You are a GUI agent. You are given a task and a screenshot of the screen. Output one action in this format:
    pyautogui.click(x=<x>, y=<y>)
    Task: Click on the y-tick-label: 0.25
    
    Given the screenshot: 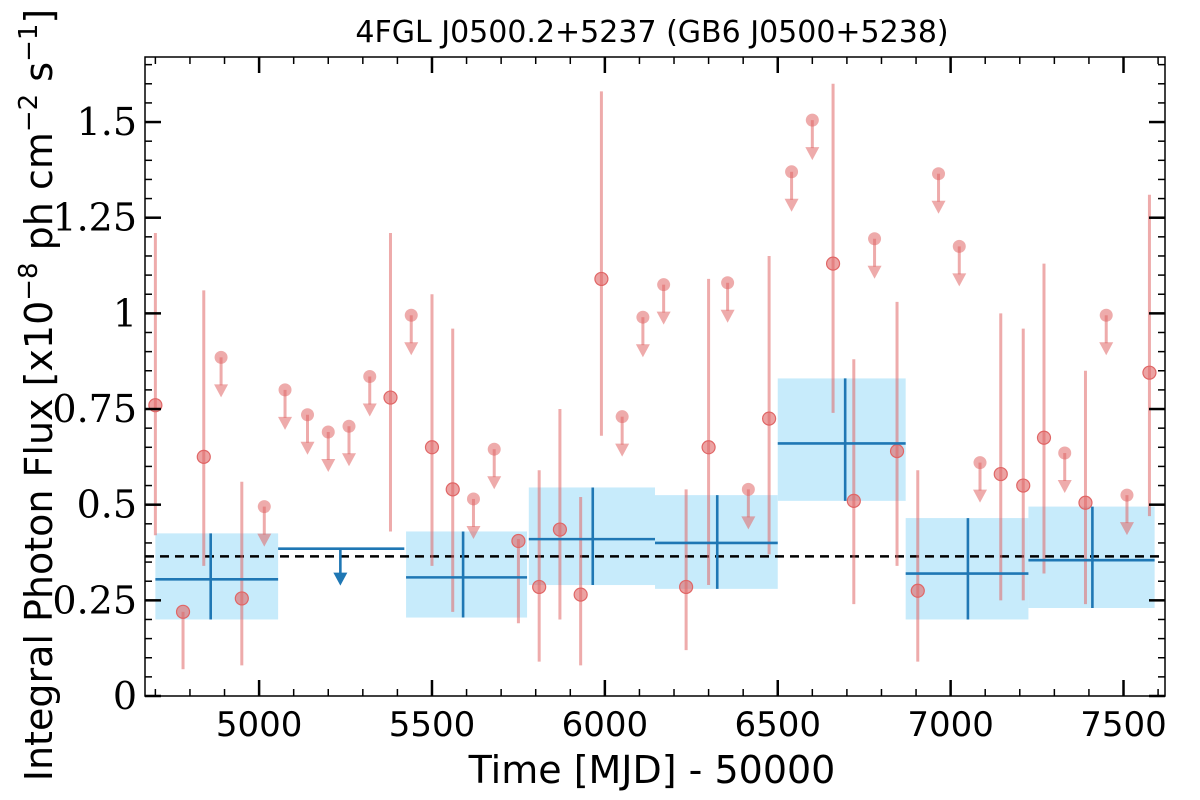 What is the action you would take?
    pyautogui.click(x=94, y=600)
    